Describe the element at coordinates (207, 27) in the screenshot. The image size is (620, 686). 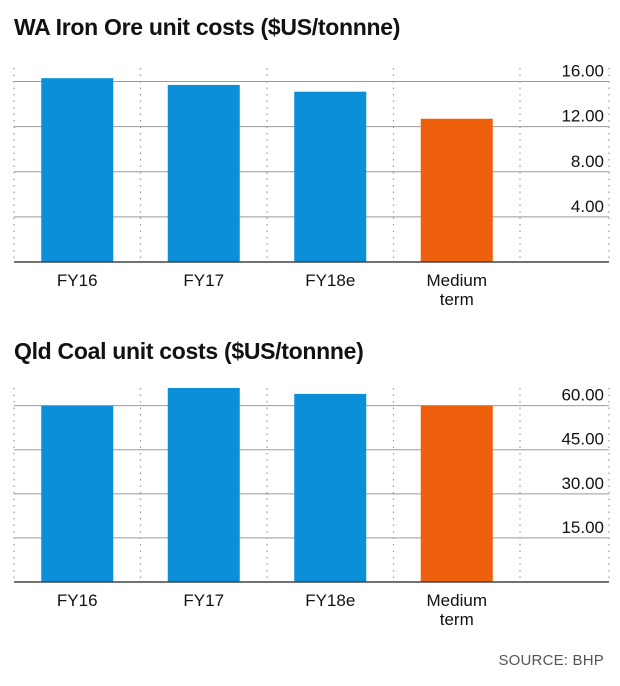
I see `chart-title-iron-ore: WA Iron Ore unit costs ($US/tonnne)` at that location.